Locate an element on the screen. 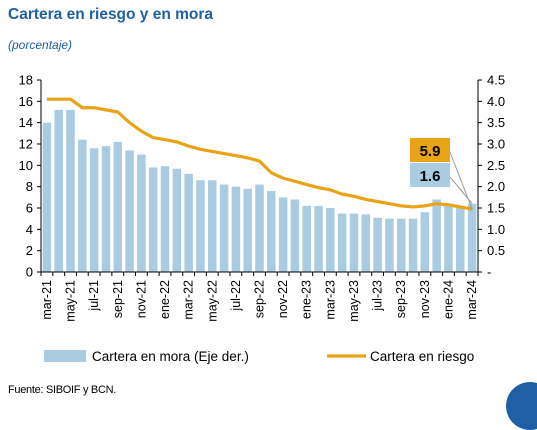 This screenshot has width=537, height=430. chart-subtitle: (porcentaje) is located at coordinates (40, 45).